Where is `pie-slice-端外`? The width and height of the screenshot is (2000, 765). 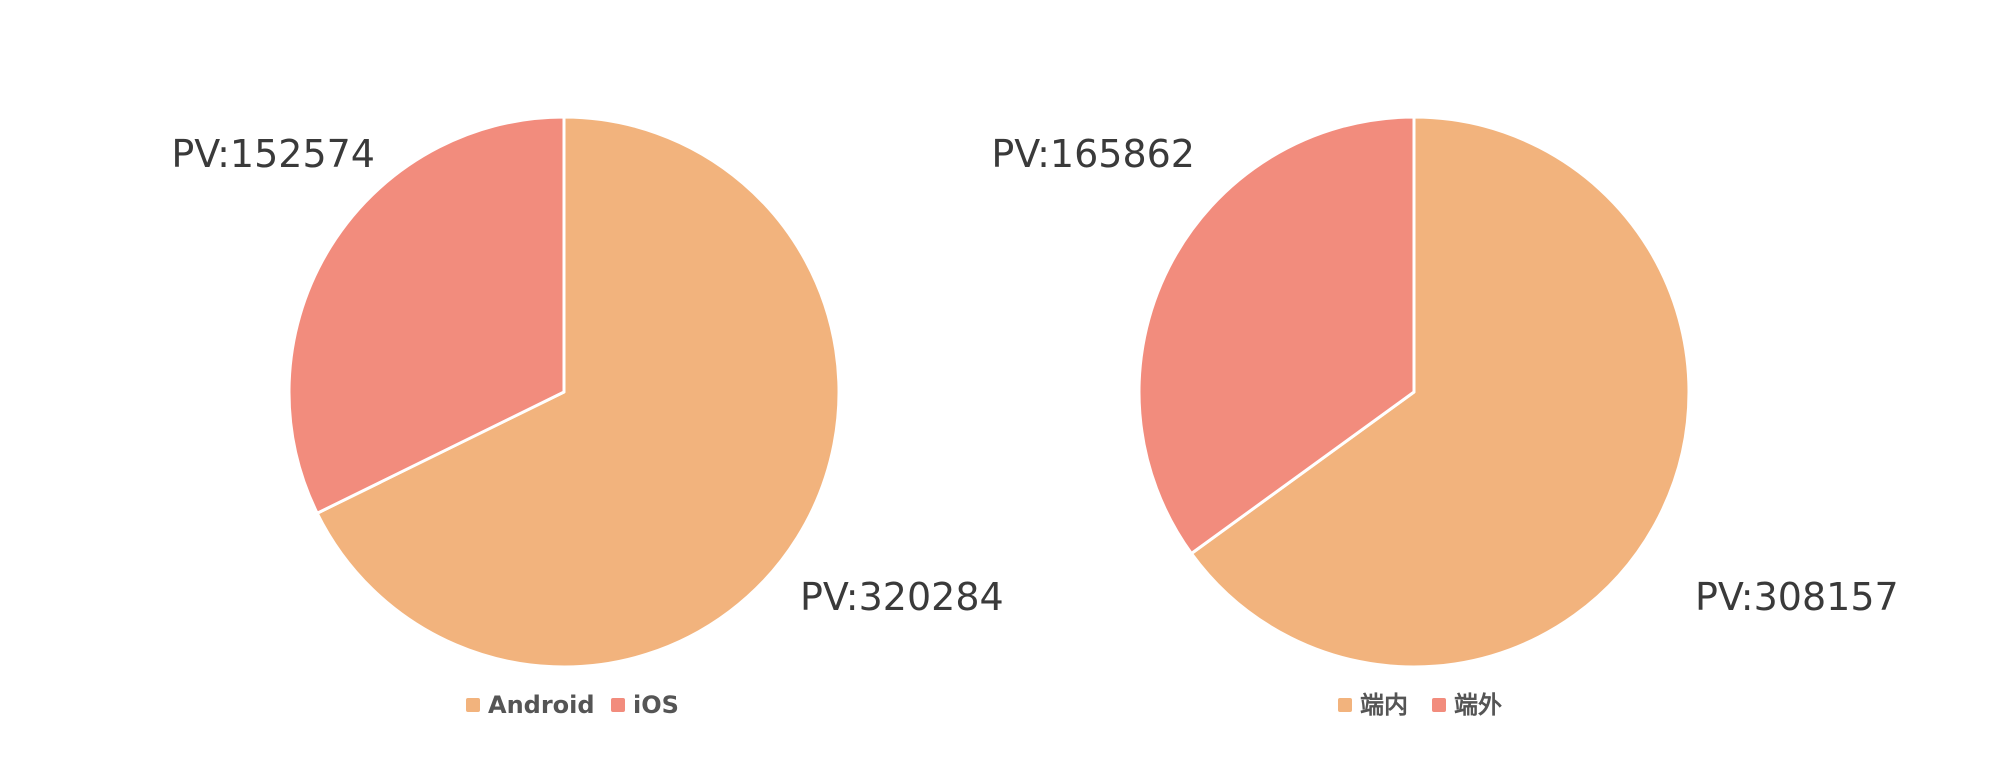
pie-slice-端外 is located at coordinates (1276, 335).